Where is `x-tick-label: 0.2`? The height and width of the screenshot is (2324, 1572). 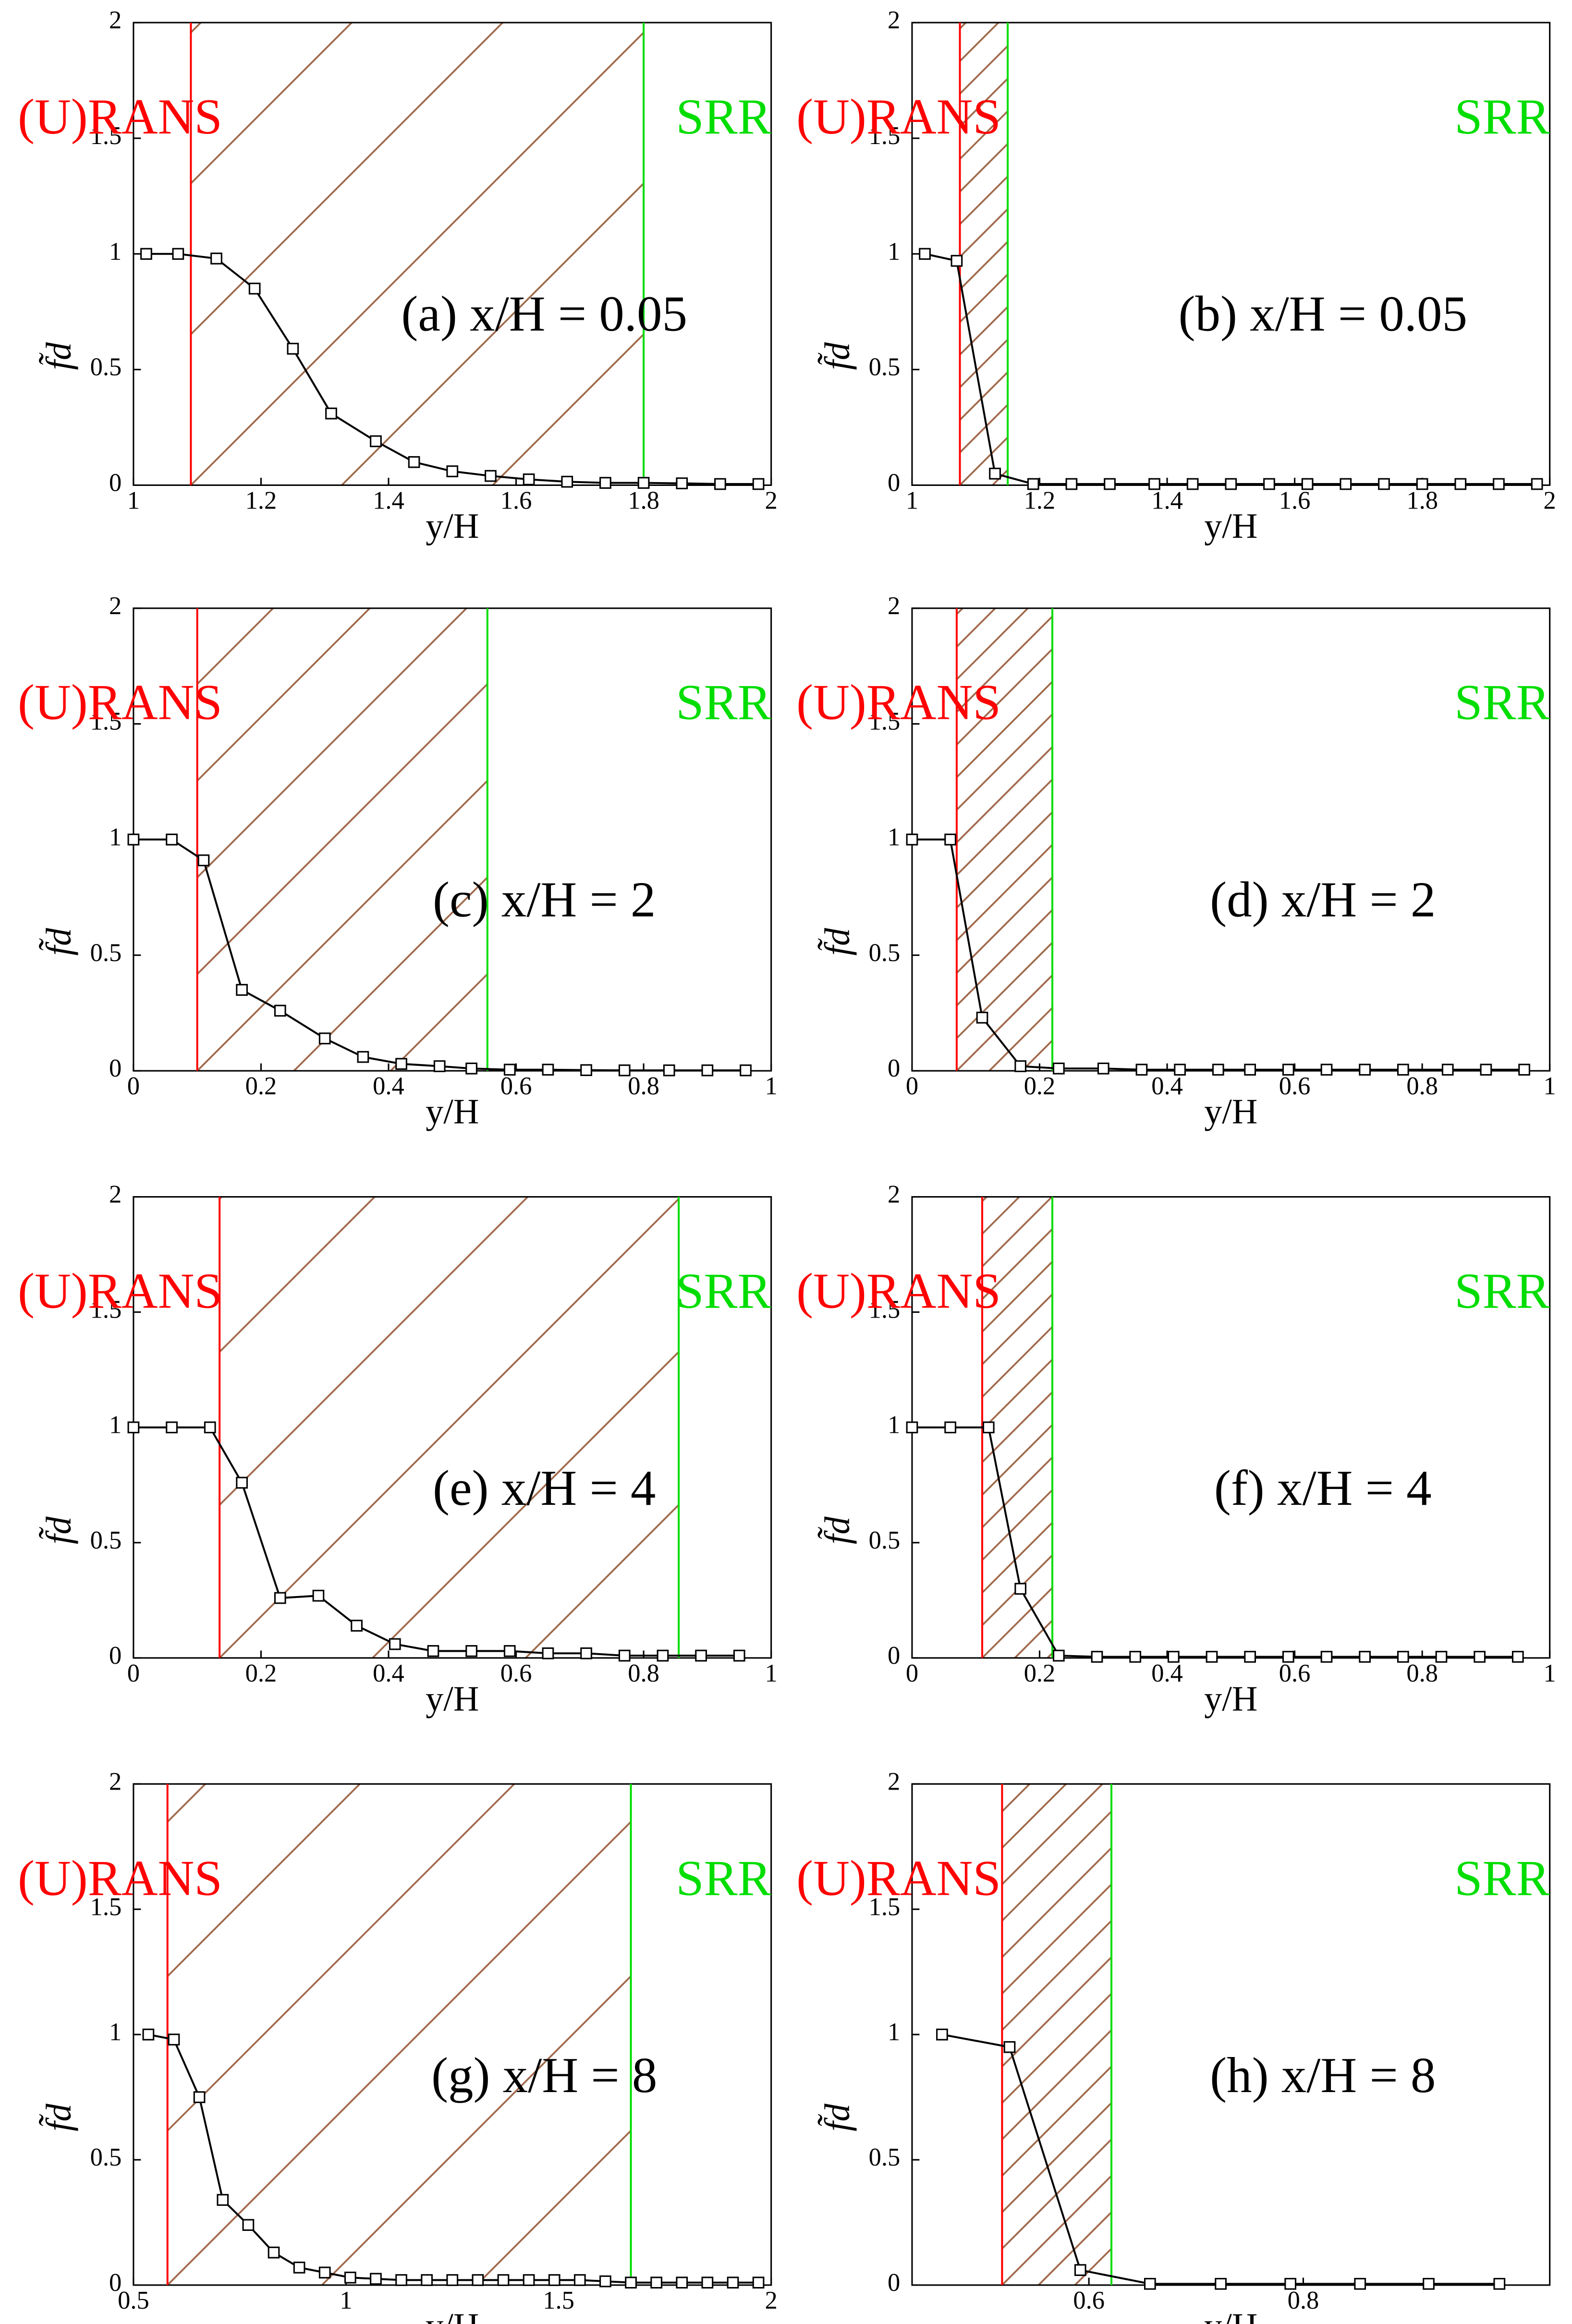
x-tick-label: 0.2 is located at coordinates (1040, 1086).